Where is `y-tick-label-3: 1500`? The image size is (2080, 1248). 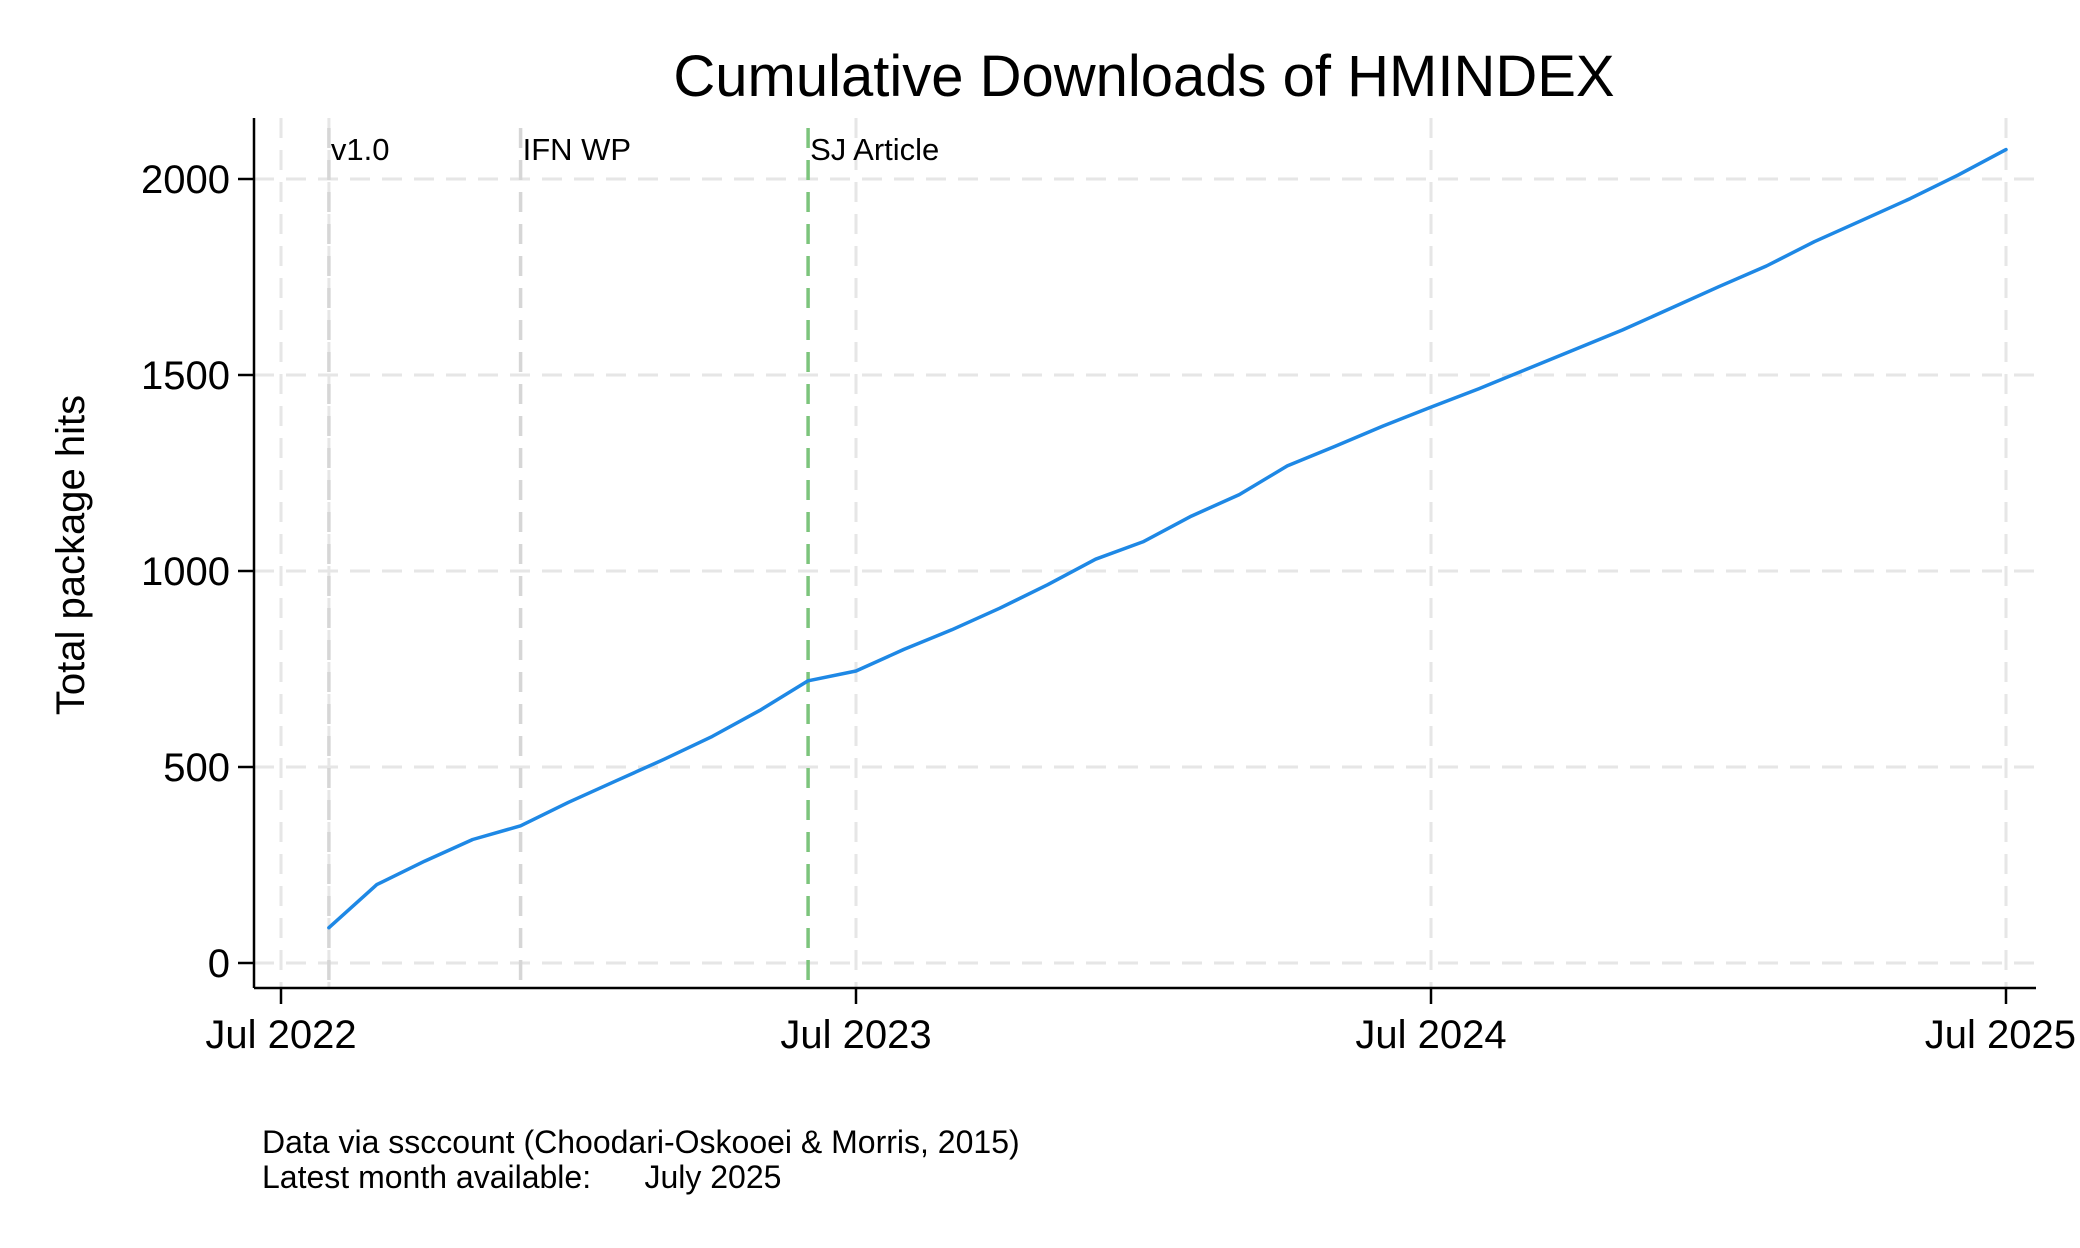 y-tick-label-3: 1500 is located at coordinates (185, 376).